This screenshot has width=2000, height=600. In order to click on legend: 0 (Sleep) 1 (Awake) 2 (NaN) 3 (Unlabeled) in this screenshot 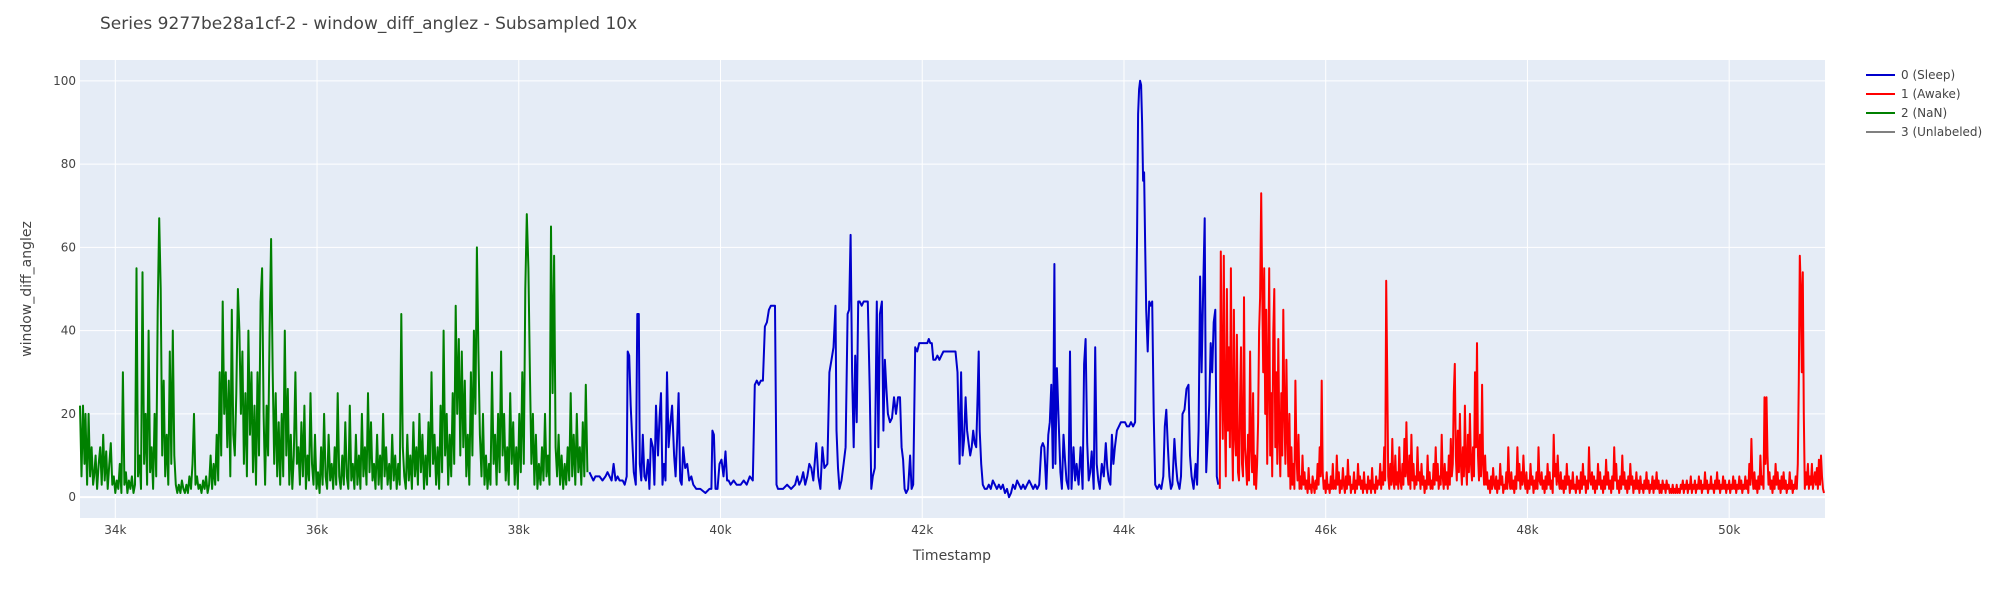, I will do `click(1924, 103)`.